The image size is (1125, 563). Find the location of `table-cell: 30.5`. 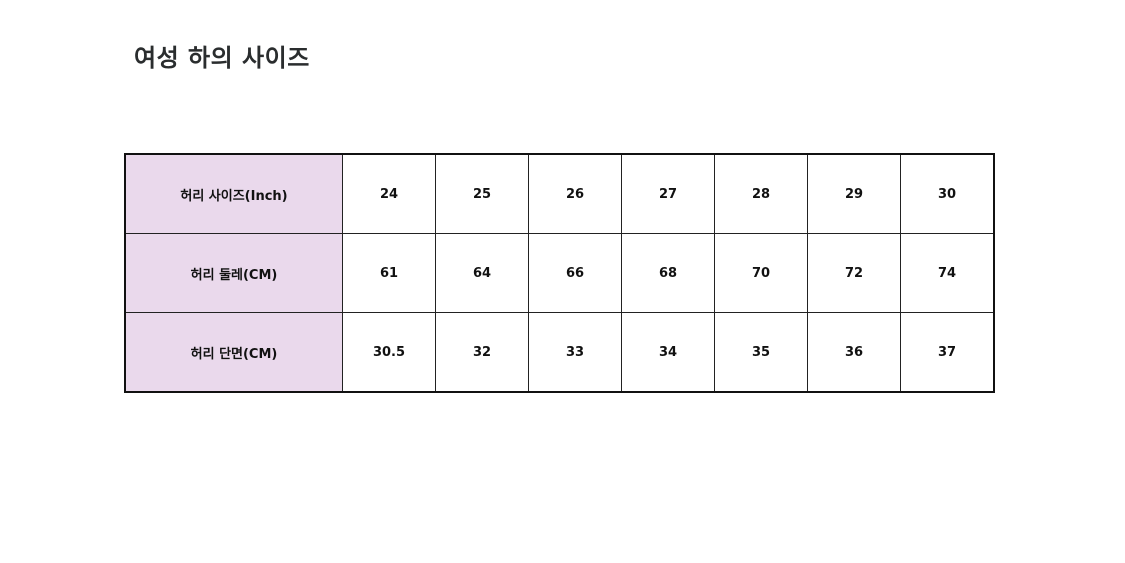

table-cell: 30.5 is located at coordinates (389, 352).